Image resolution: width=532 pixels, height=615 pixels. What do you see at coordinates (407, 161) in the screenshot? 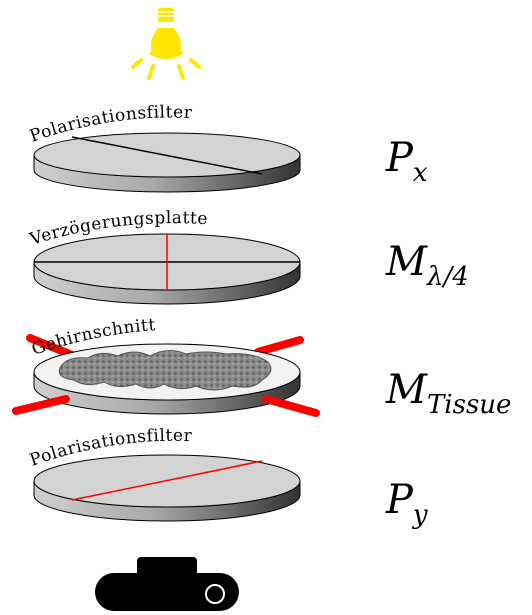
I see `symbol-px: Px` at bounding box center [407, 161].